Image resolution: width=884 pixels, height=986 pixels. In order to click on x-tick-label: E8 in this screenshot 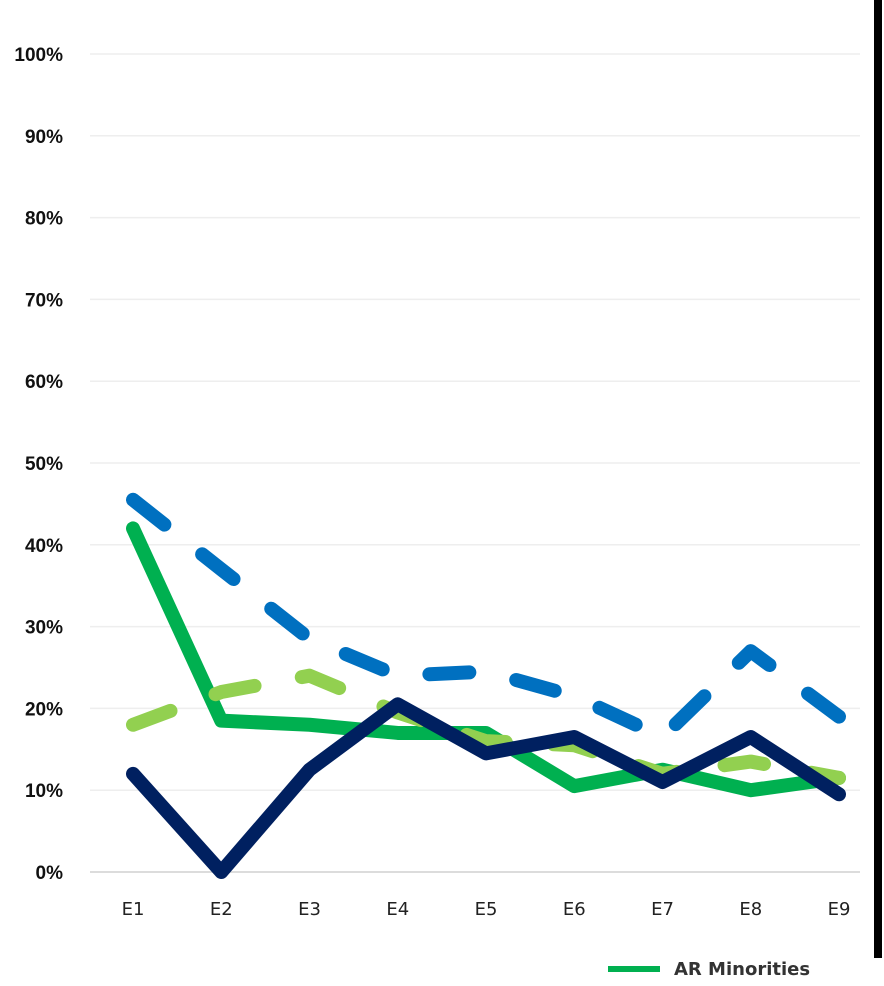, I will do `click(750, 909)`.